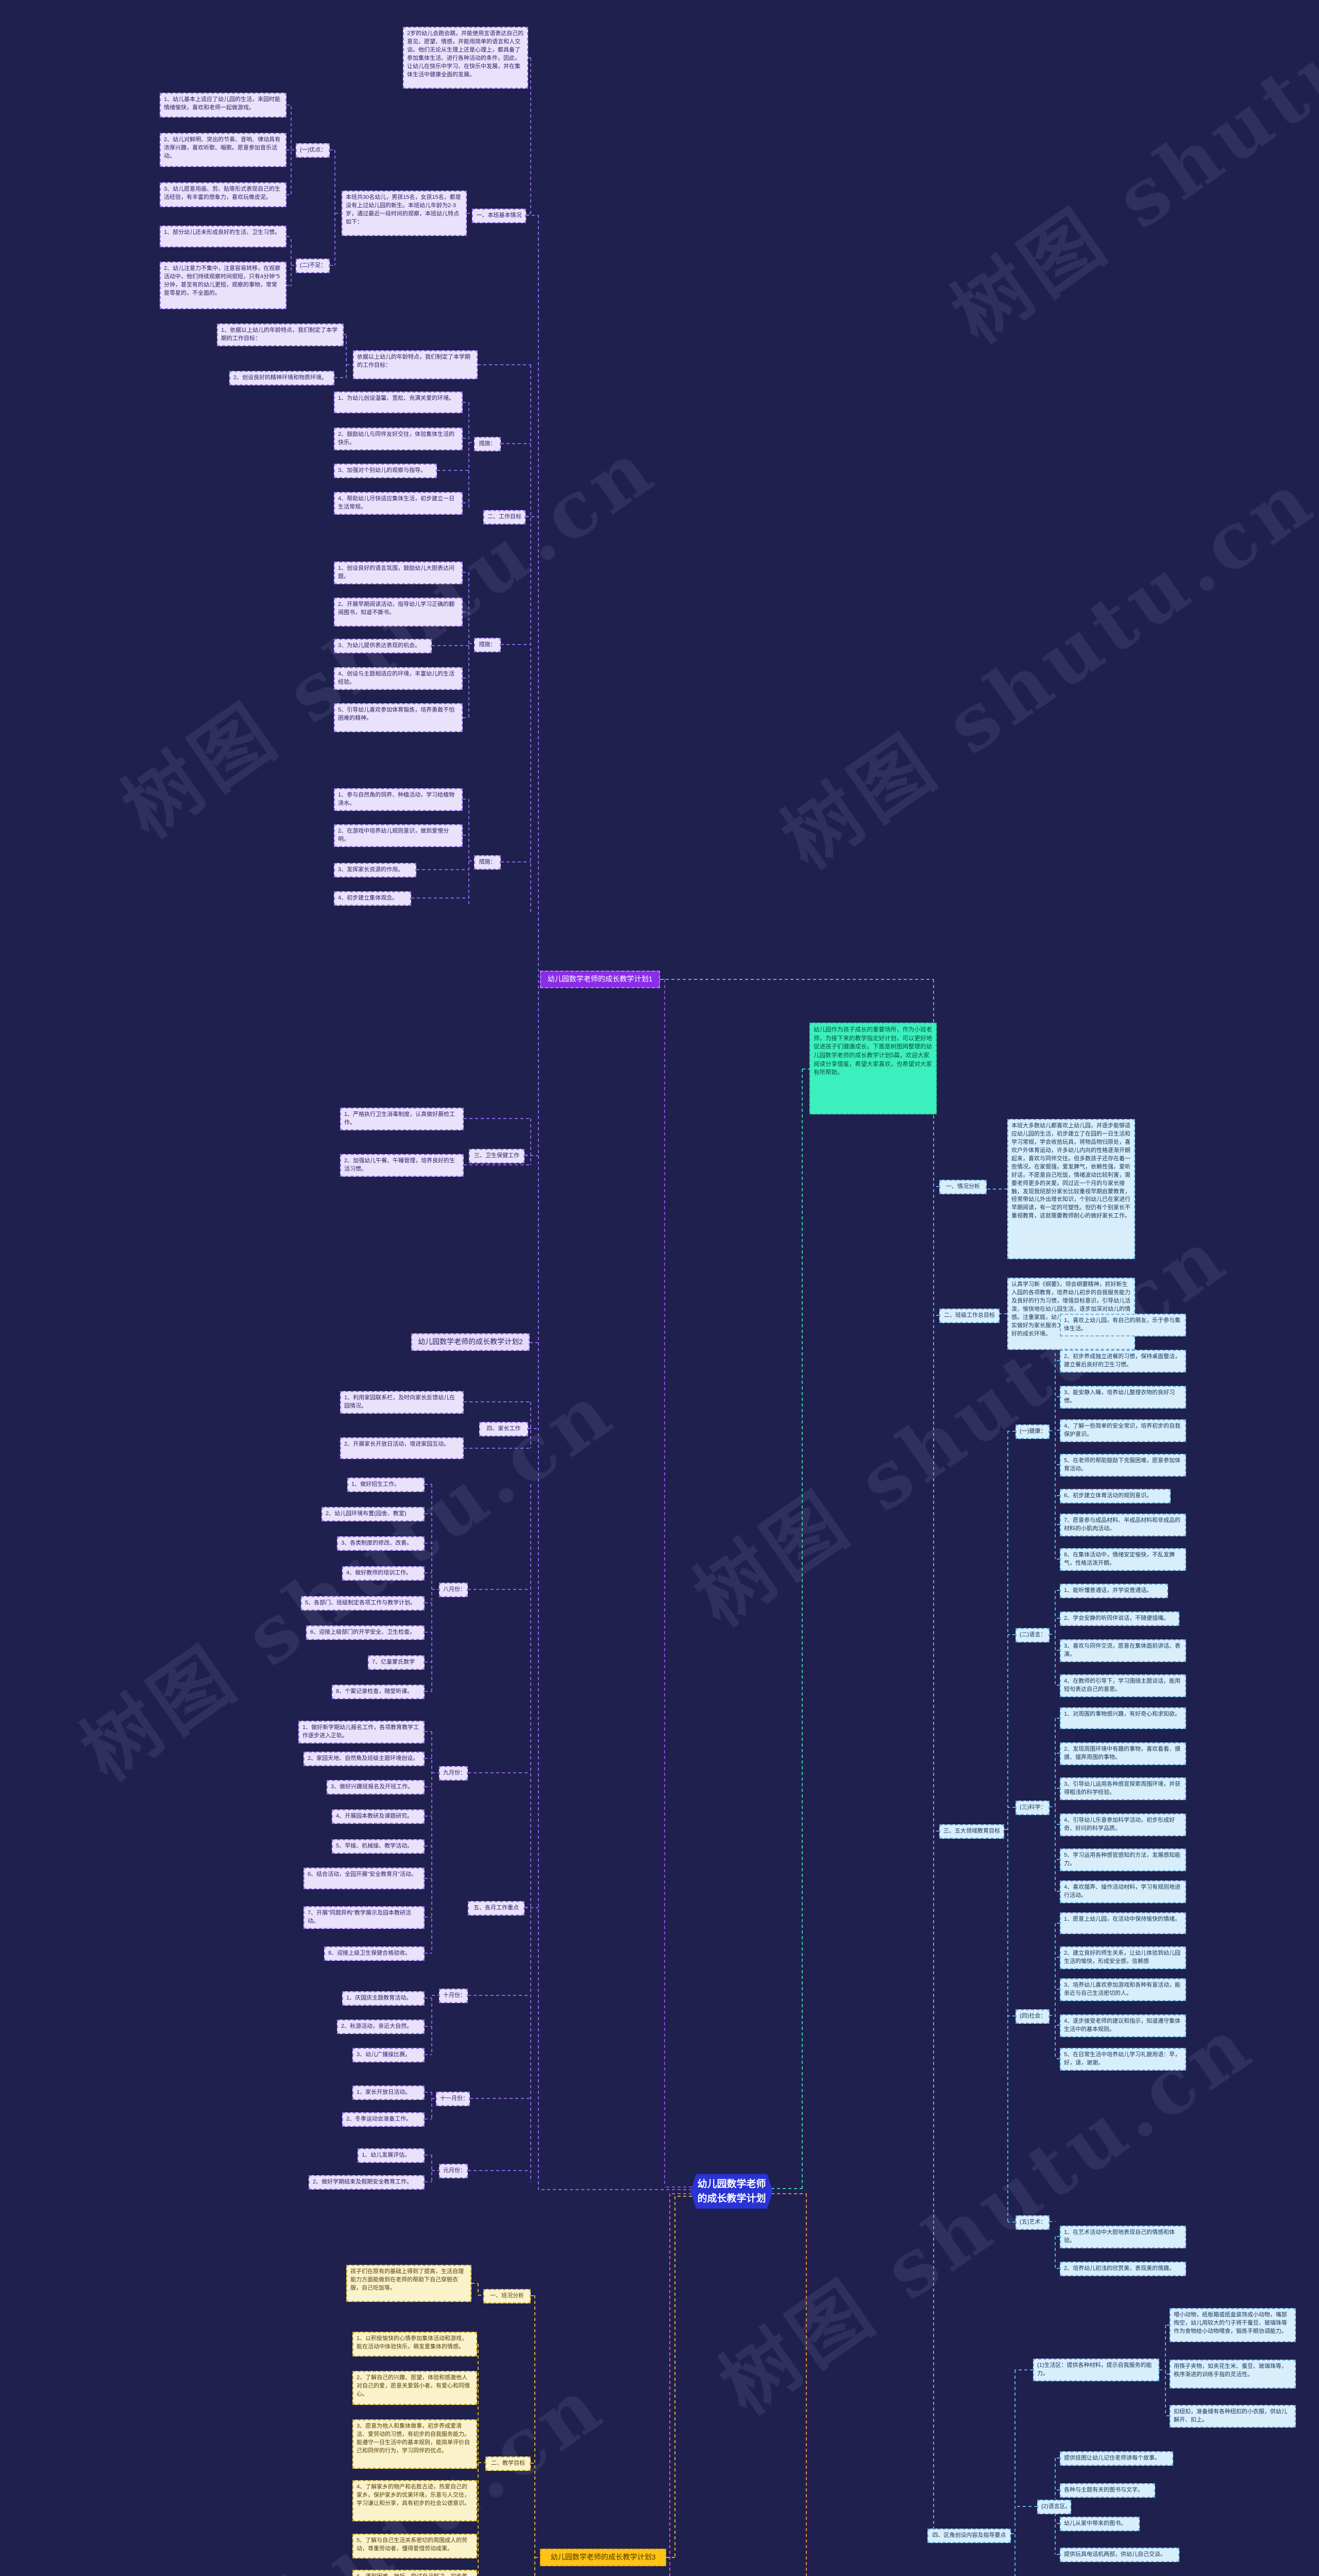 The image size is (1319, 2576). What do you see at coordinates (373, 1514) in the screenshot?
I see `leaf-node: 2、幼儿园环境布置(园舍、教室)` at bounding box center [373, 1514].